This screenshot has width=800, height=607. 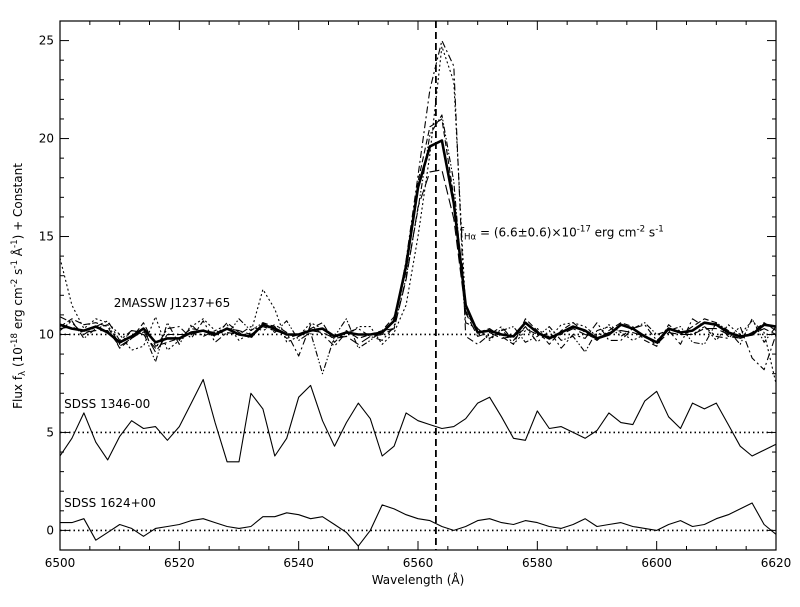 What do you see at coordinates (418, 563) in the screenshot?
I see `x-tick-label: 6560` at bounding box center [418, 563].